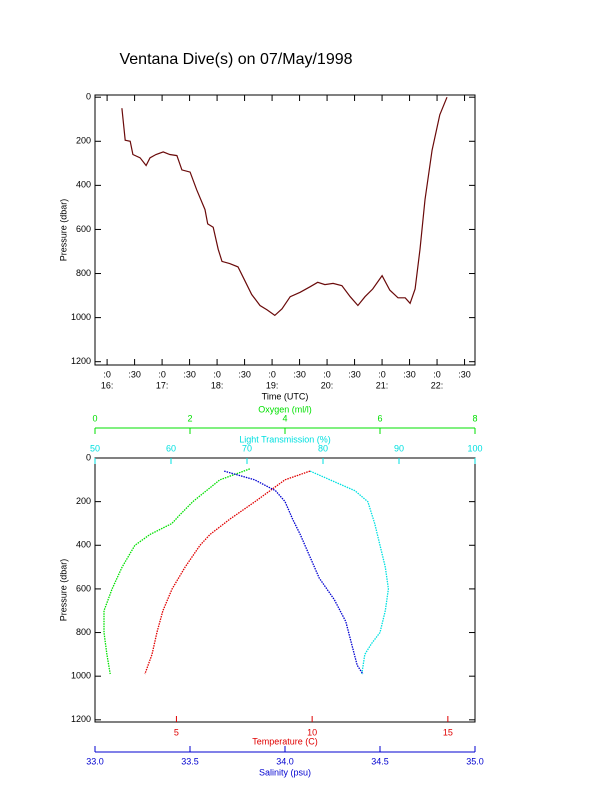 The width and height of the screenshot is (612, 785). I want to click on x-tick-label: 4, so click(284, 418).